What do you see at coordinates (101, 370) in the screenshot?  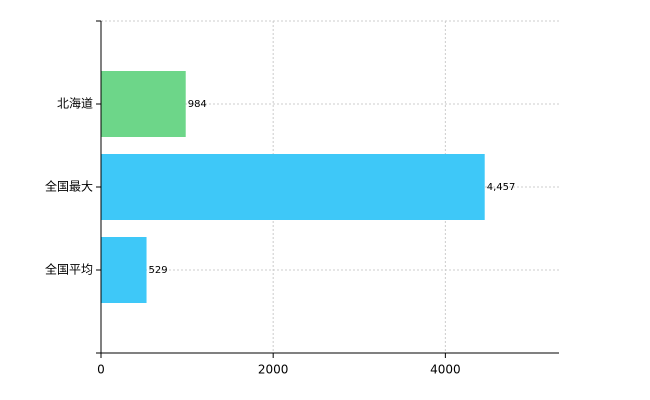 I see `x-tick-label: 0` at bounding box center [101, 370].